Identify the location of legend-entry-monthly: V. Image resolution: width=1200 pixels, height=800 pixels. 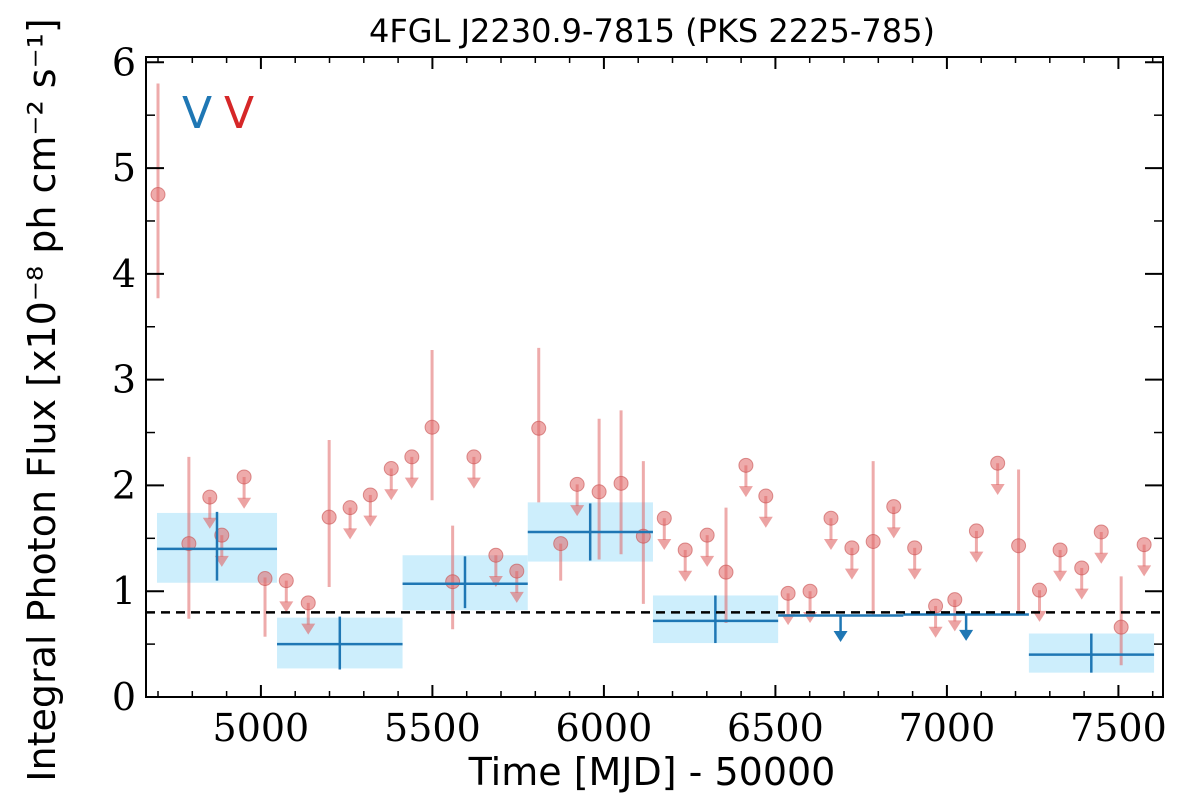
(239, 113).